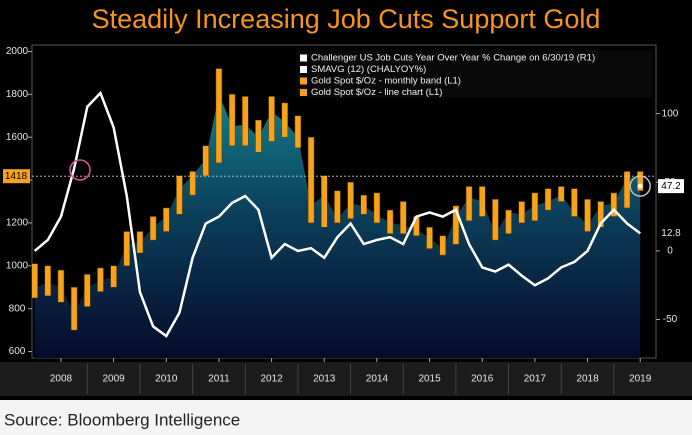 The image size is (692, 435). What do you see at coordinates (17, 94) in the screenshot?
I see `y-tick-label: 1800` at bounding box center [17, 94].